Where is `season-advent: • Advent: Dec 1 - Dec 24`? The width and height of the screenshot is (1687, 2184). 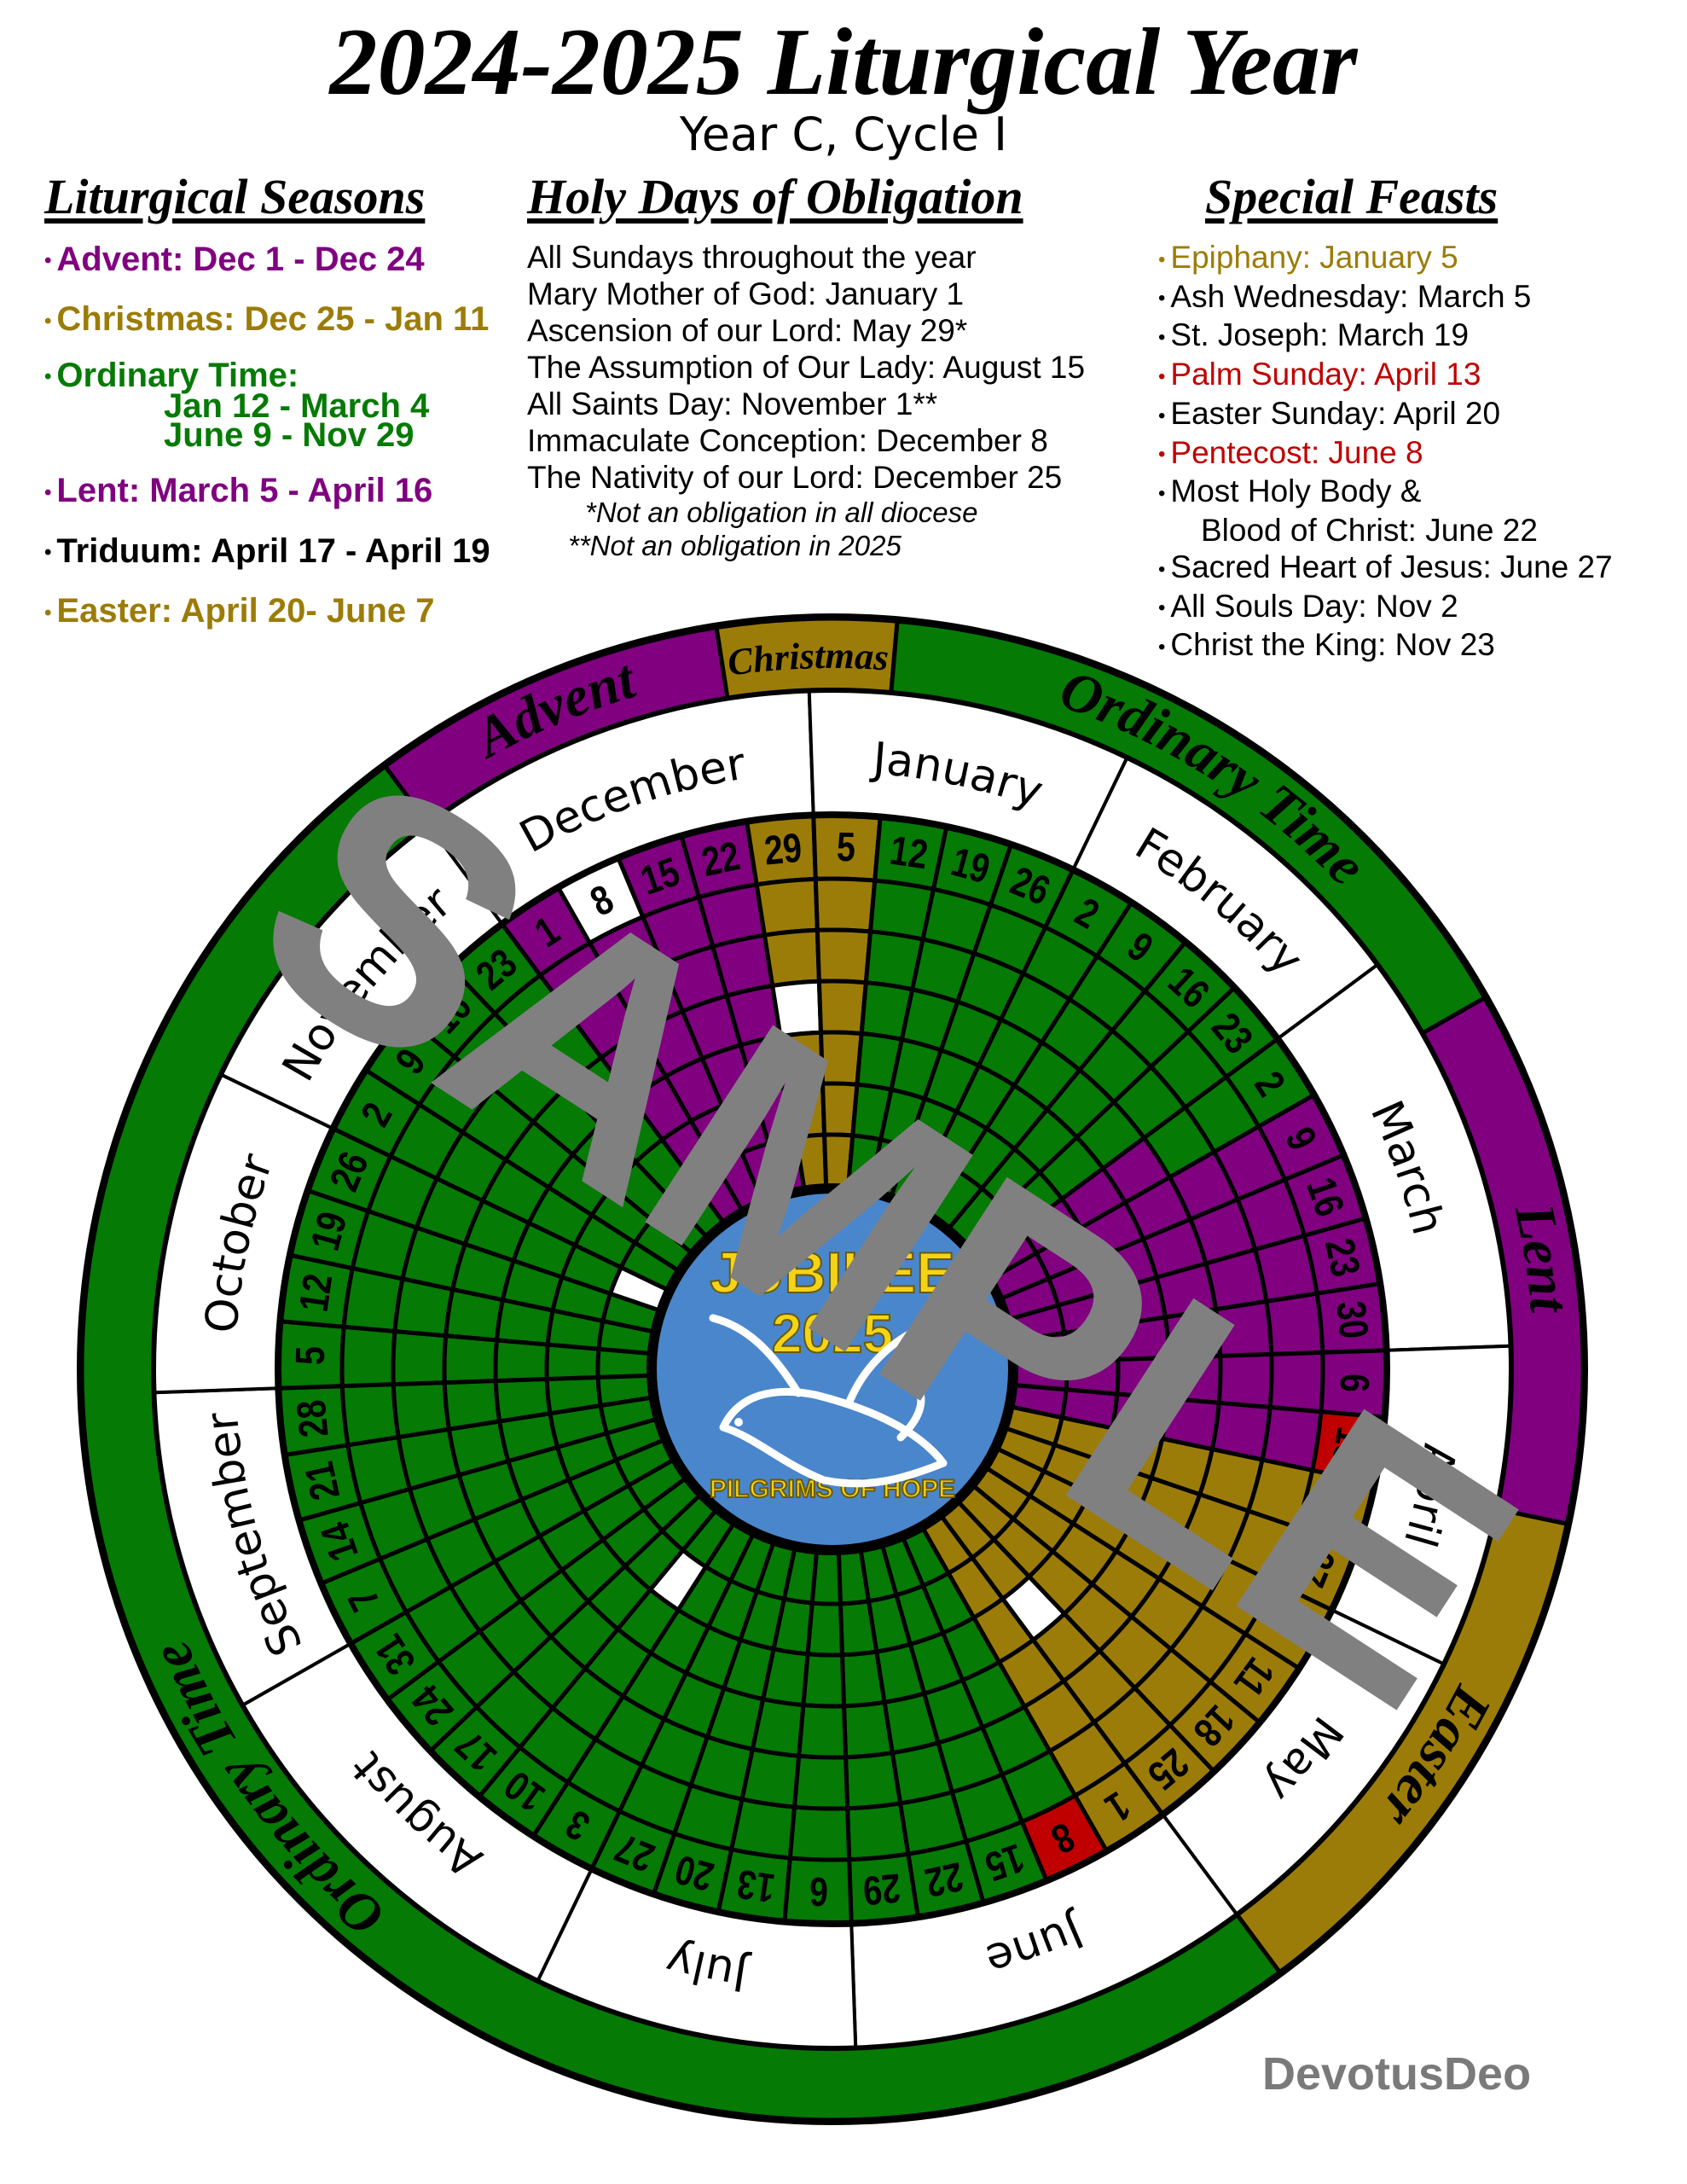
season-advent: • Advent: Dec 1 - Dec 24 is located at coordinates (283, 260).